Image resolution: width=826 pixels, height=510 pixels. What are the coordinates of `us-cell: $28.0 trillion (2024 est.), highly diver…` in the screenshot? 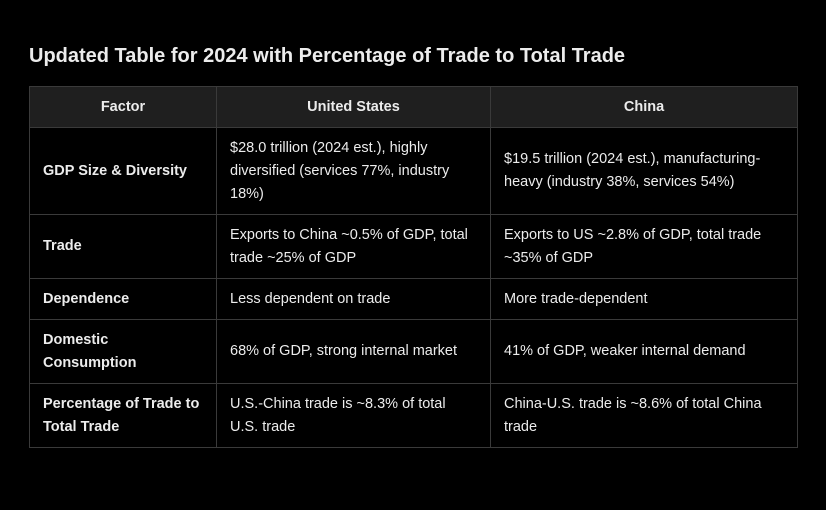 It's located at (353, 171).